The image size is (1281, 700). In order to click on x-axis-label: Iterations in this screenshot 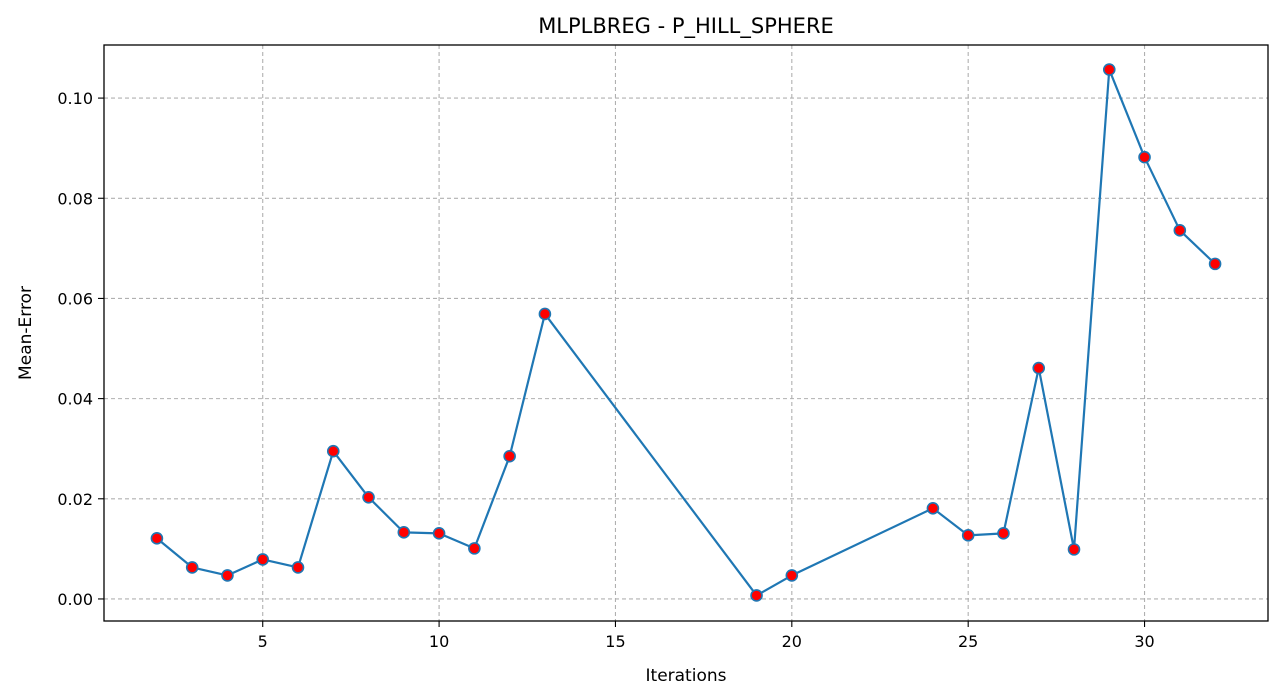, I will do `click(686, 676)`.